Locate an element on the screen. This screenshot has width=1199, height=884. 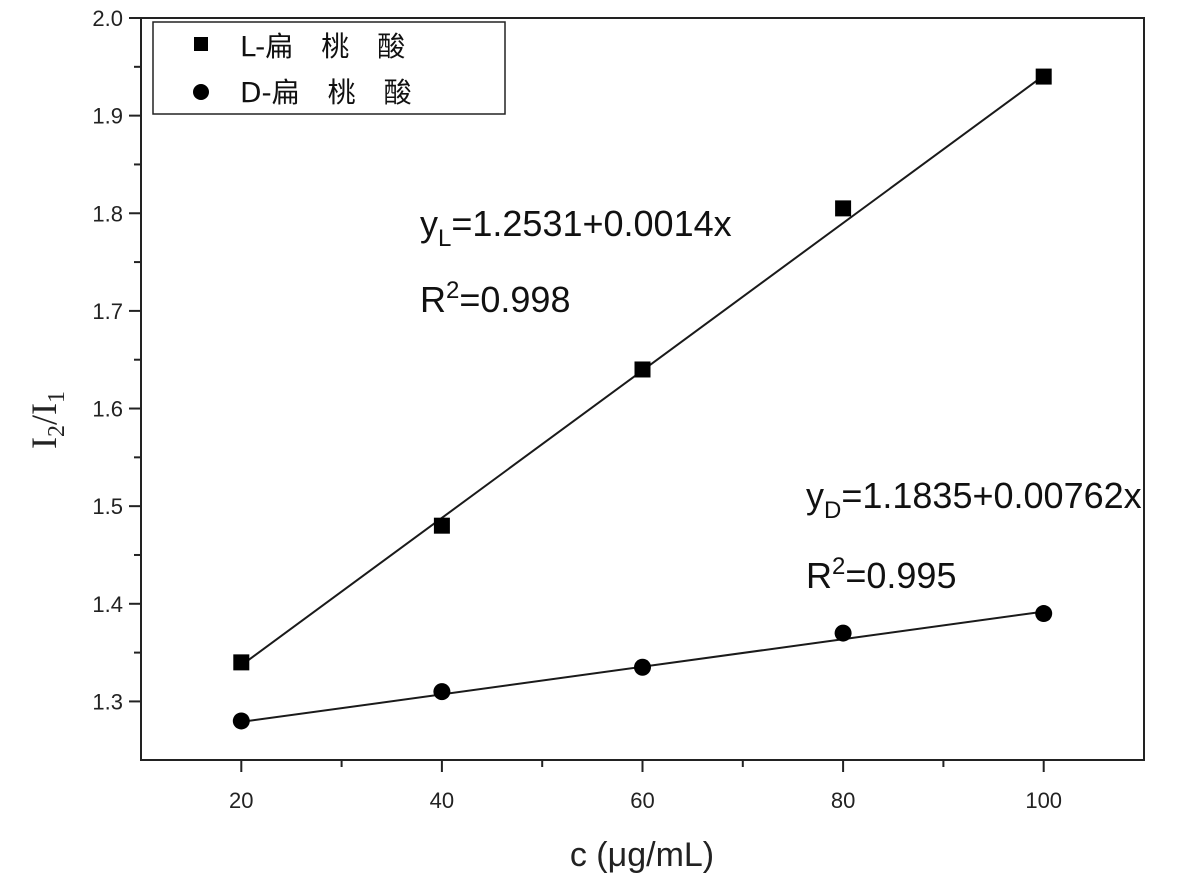
legend-label-l: L-扁 桃 酸 is located at coordinates (322, 46).